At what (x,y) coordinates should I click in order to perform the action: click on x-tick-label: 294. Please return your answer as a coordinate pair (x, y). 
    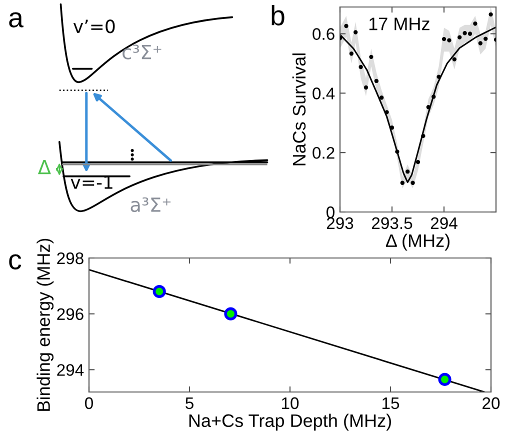
    Looking at the image, I should click on (444, 223).